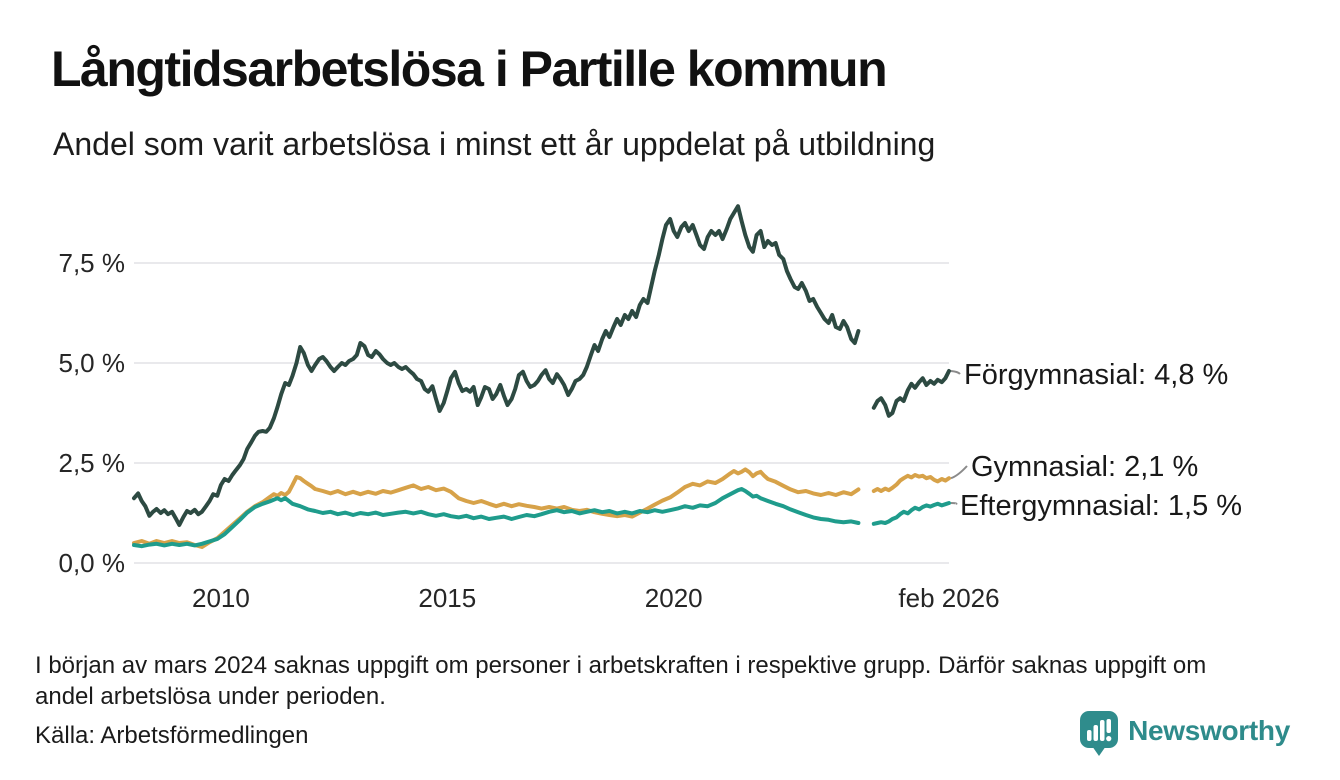  I want to click on series-end-label-forgymnasial: Förgymnasial: 4,8 %, so click(1096, 375).